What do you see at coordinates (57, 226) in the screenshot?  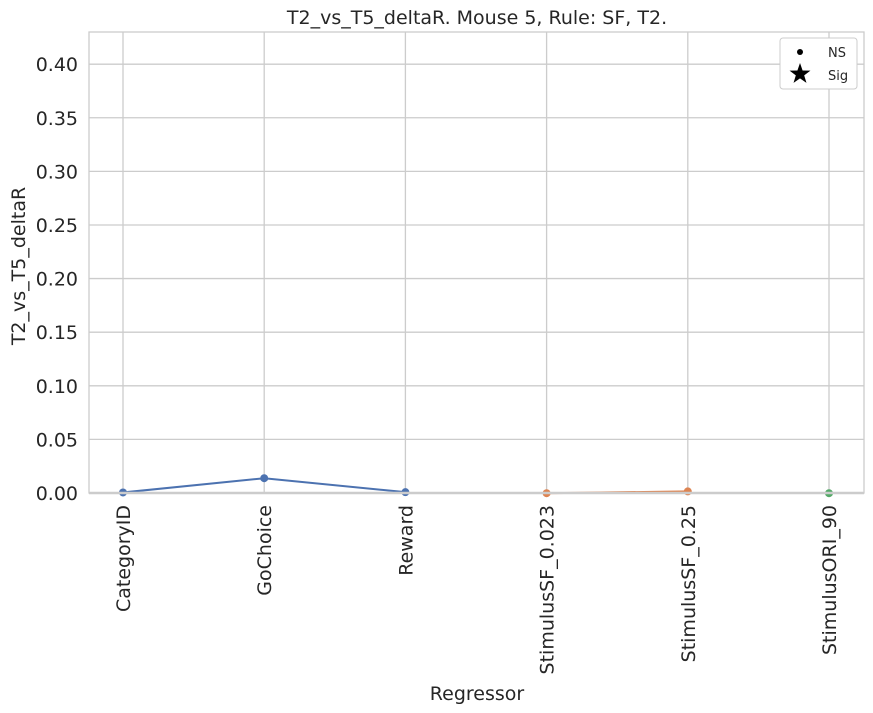 I see `y-tick-label: 0.25` at bounding box center [57, 226].